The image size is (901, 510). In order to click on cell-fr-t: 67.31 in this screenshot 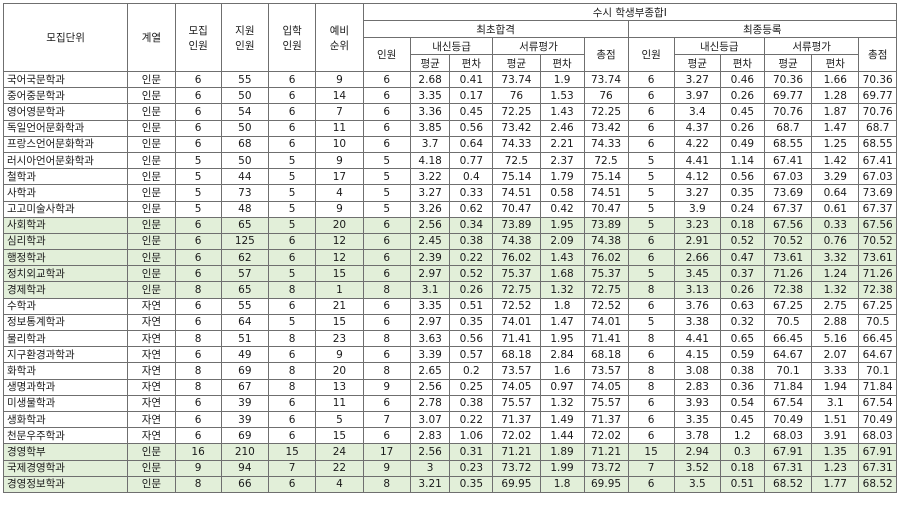, I will do `click(877, 468)`.